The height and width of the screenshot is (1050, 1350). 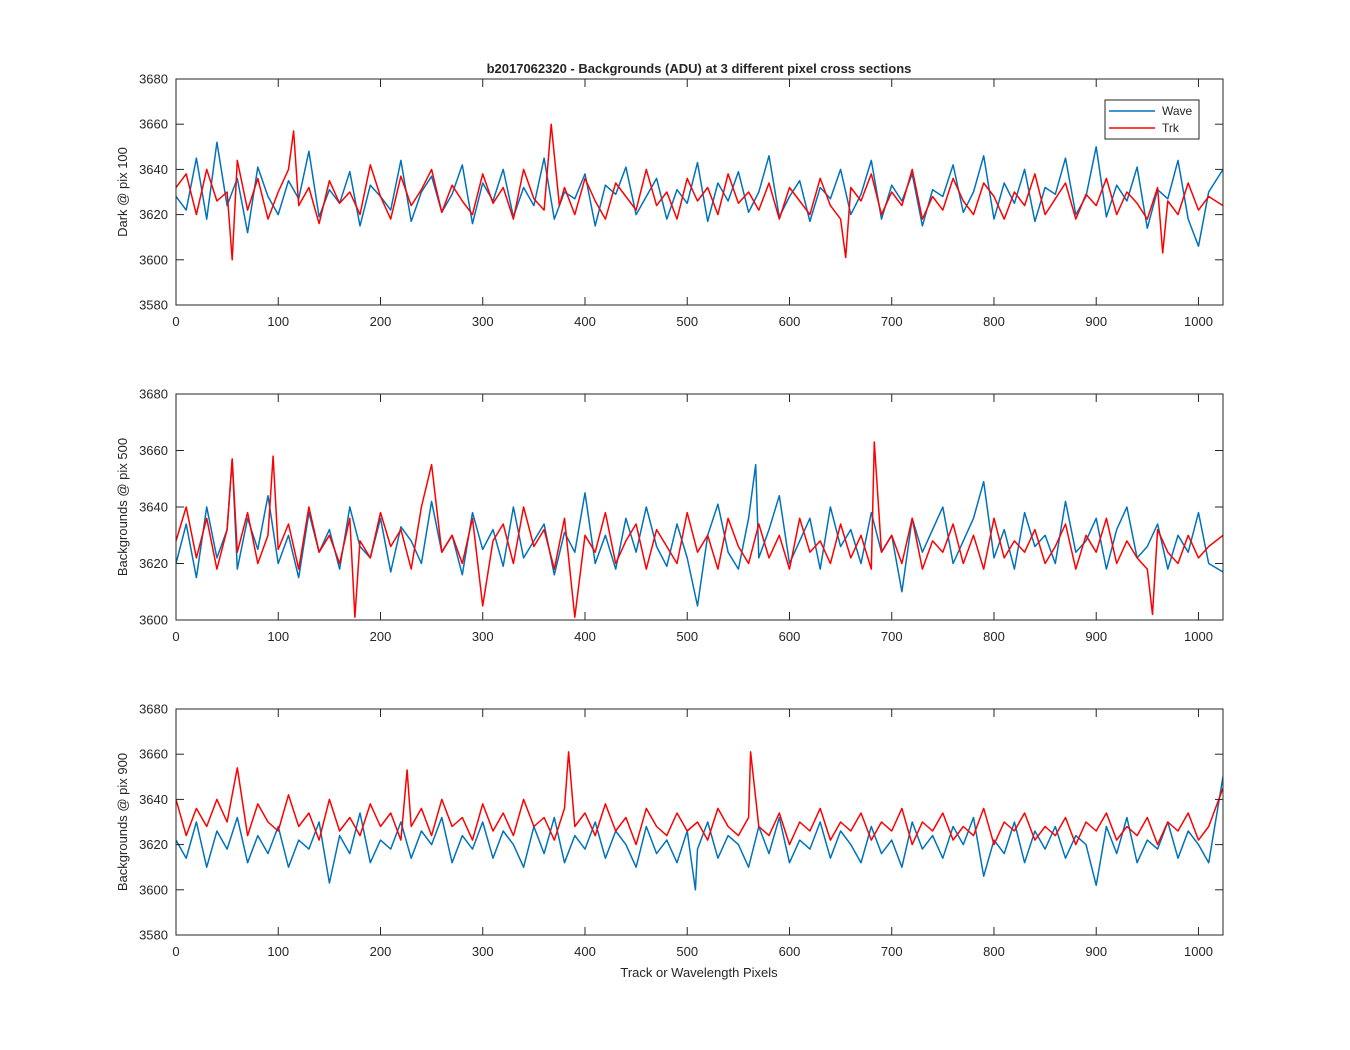 What do you see at coordinates (1177, 111) in the screenshot?
I see `legend-label-wave: Wave` at bounding box center [1177, 111].